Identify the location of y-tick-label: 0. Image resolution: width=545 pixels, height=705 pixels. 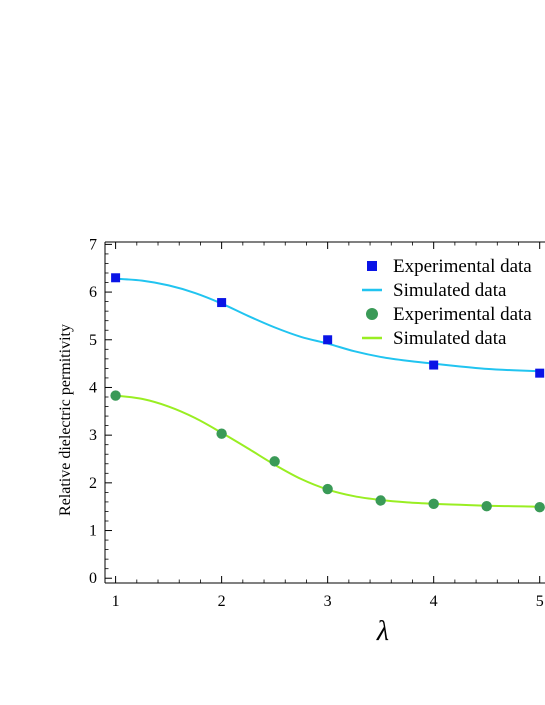
(93, 578).